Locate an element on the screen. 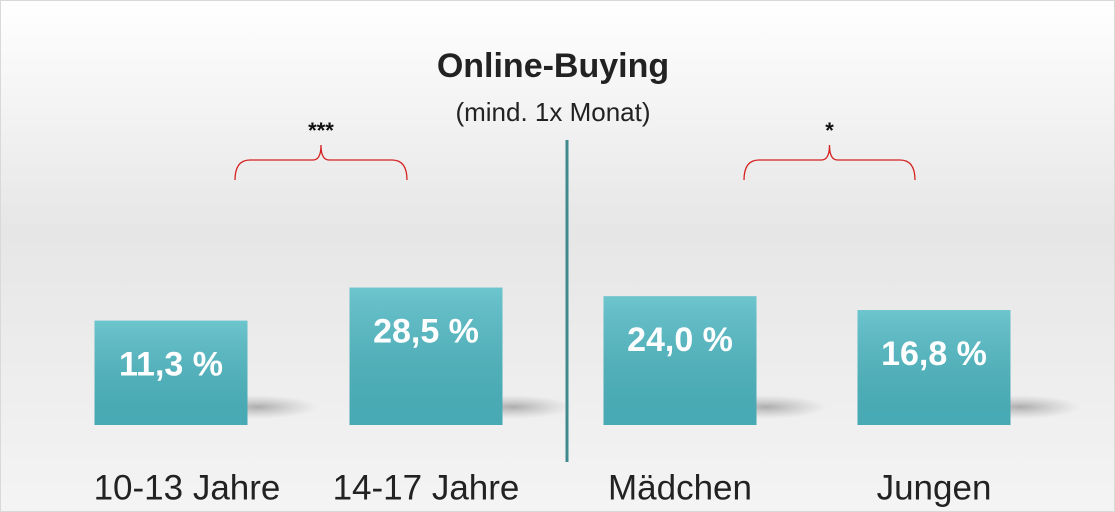 This screenshot has width=1115, height=512. significance-label: *** is located at coordinates (321, 130).